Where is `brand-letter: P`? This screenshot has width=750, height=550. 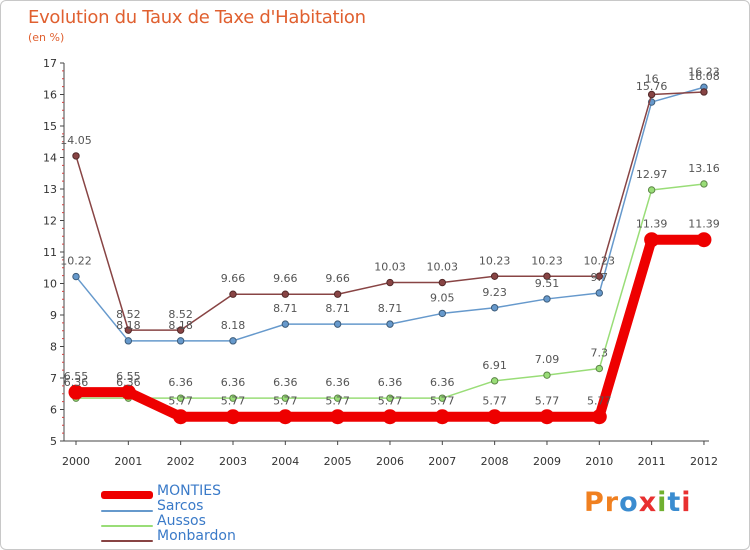 brand-letter: P is located at coordinates (594, 502).